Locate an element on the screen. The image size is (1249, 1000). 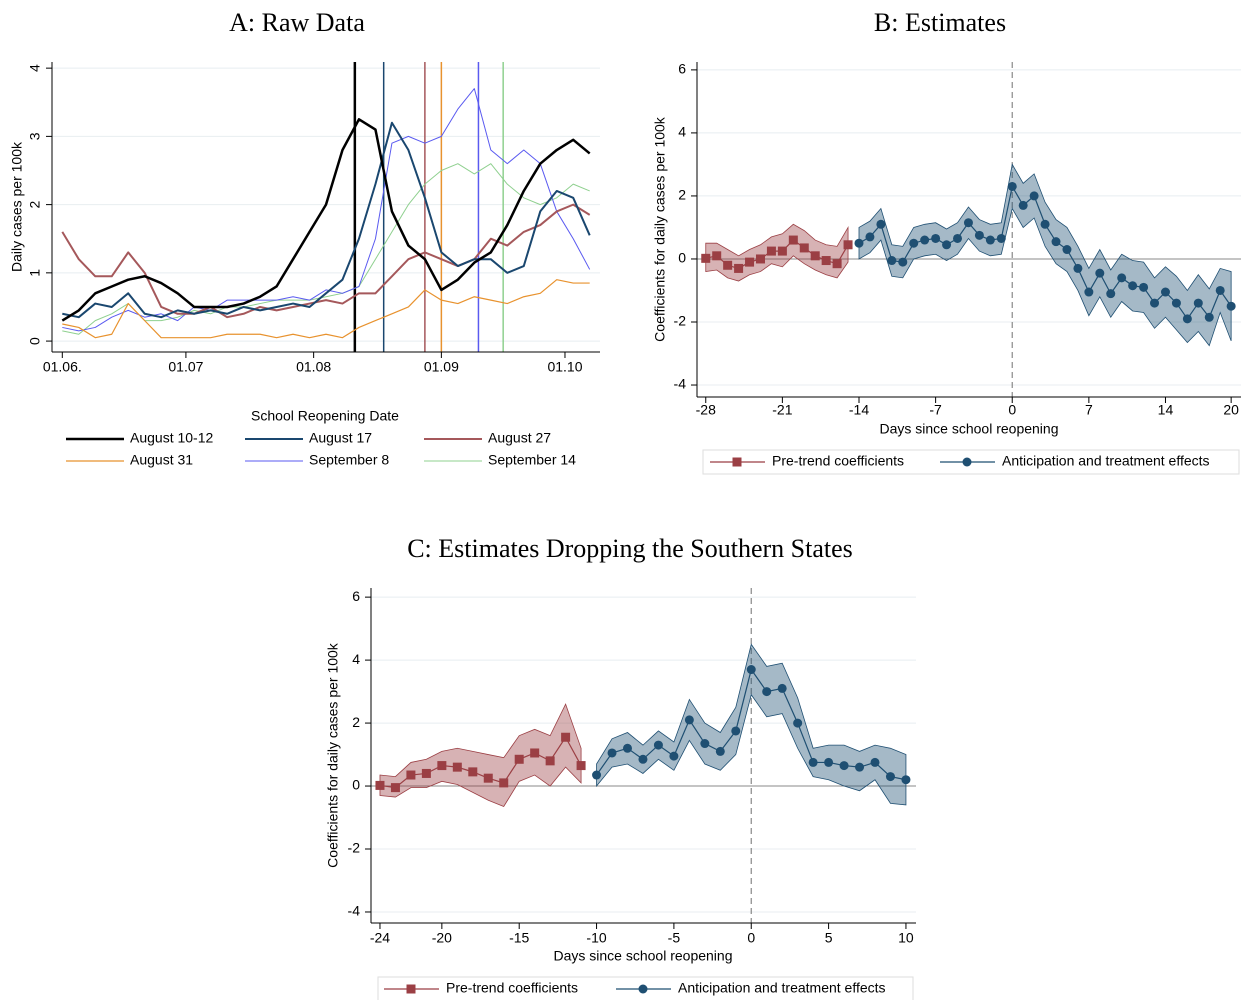
x-tick-label: -5 is located at coordinates (674, 938).